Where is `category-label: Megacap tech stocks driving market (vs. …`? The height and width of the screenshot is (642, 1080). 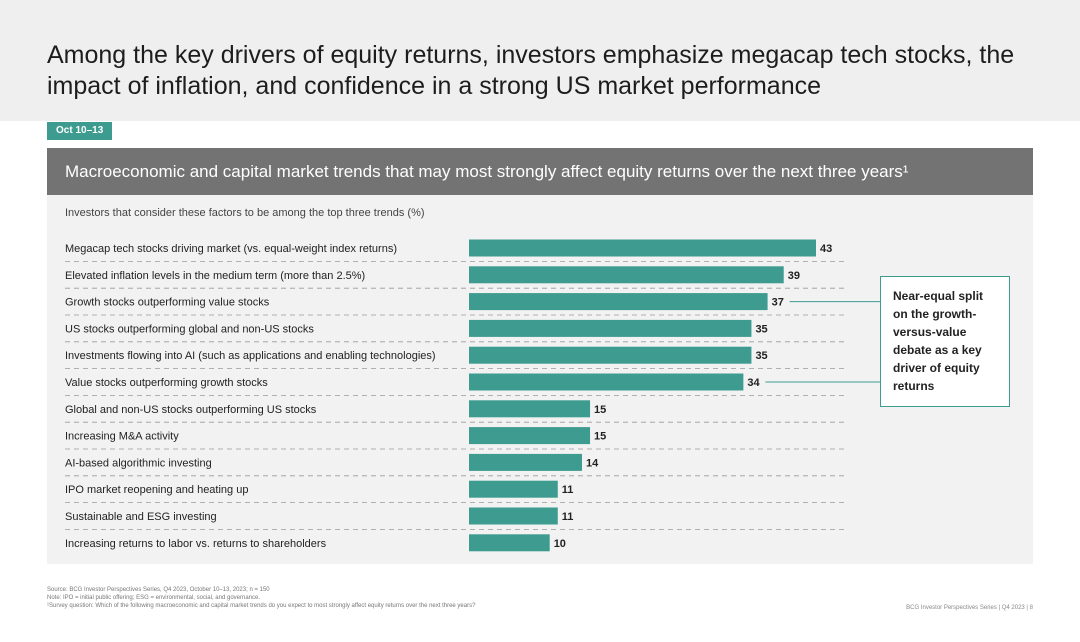 category-label: Megacap tech stocks driving market (vs. … is located at coordinates (231, 249).